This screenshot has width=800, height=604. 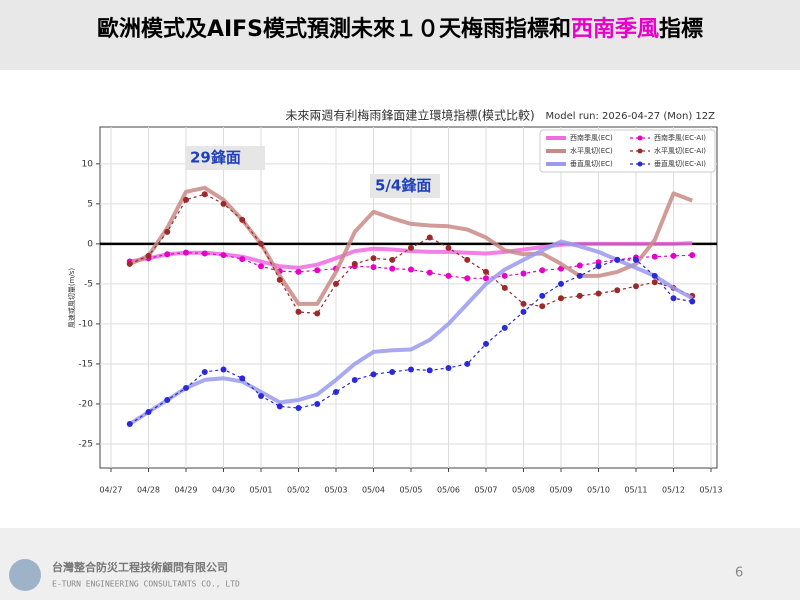 I want to click on title-part: 西南季風, so click(x=615, y=29).